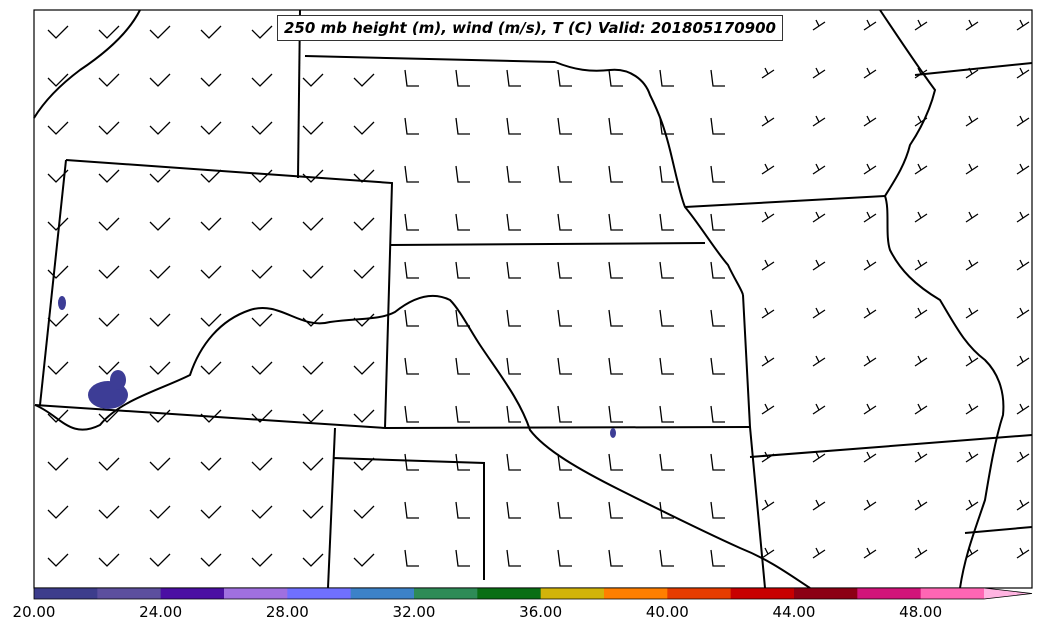  Describe the element at coordinates (891, 446) in the screenshot. I see `arkansas-north` at that location.